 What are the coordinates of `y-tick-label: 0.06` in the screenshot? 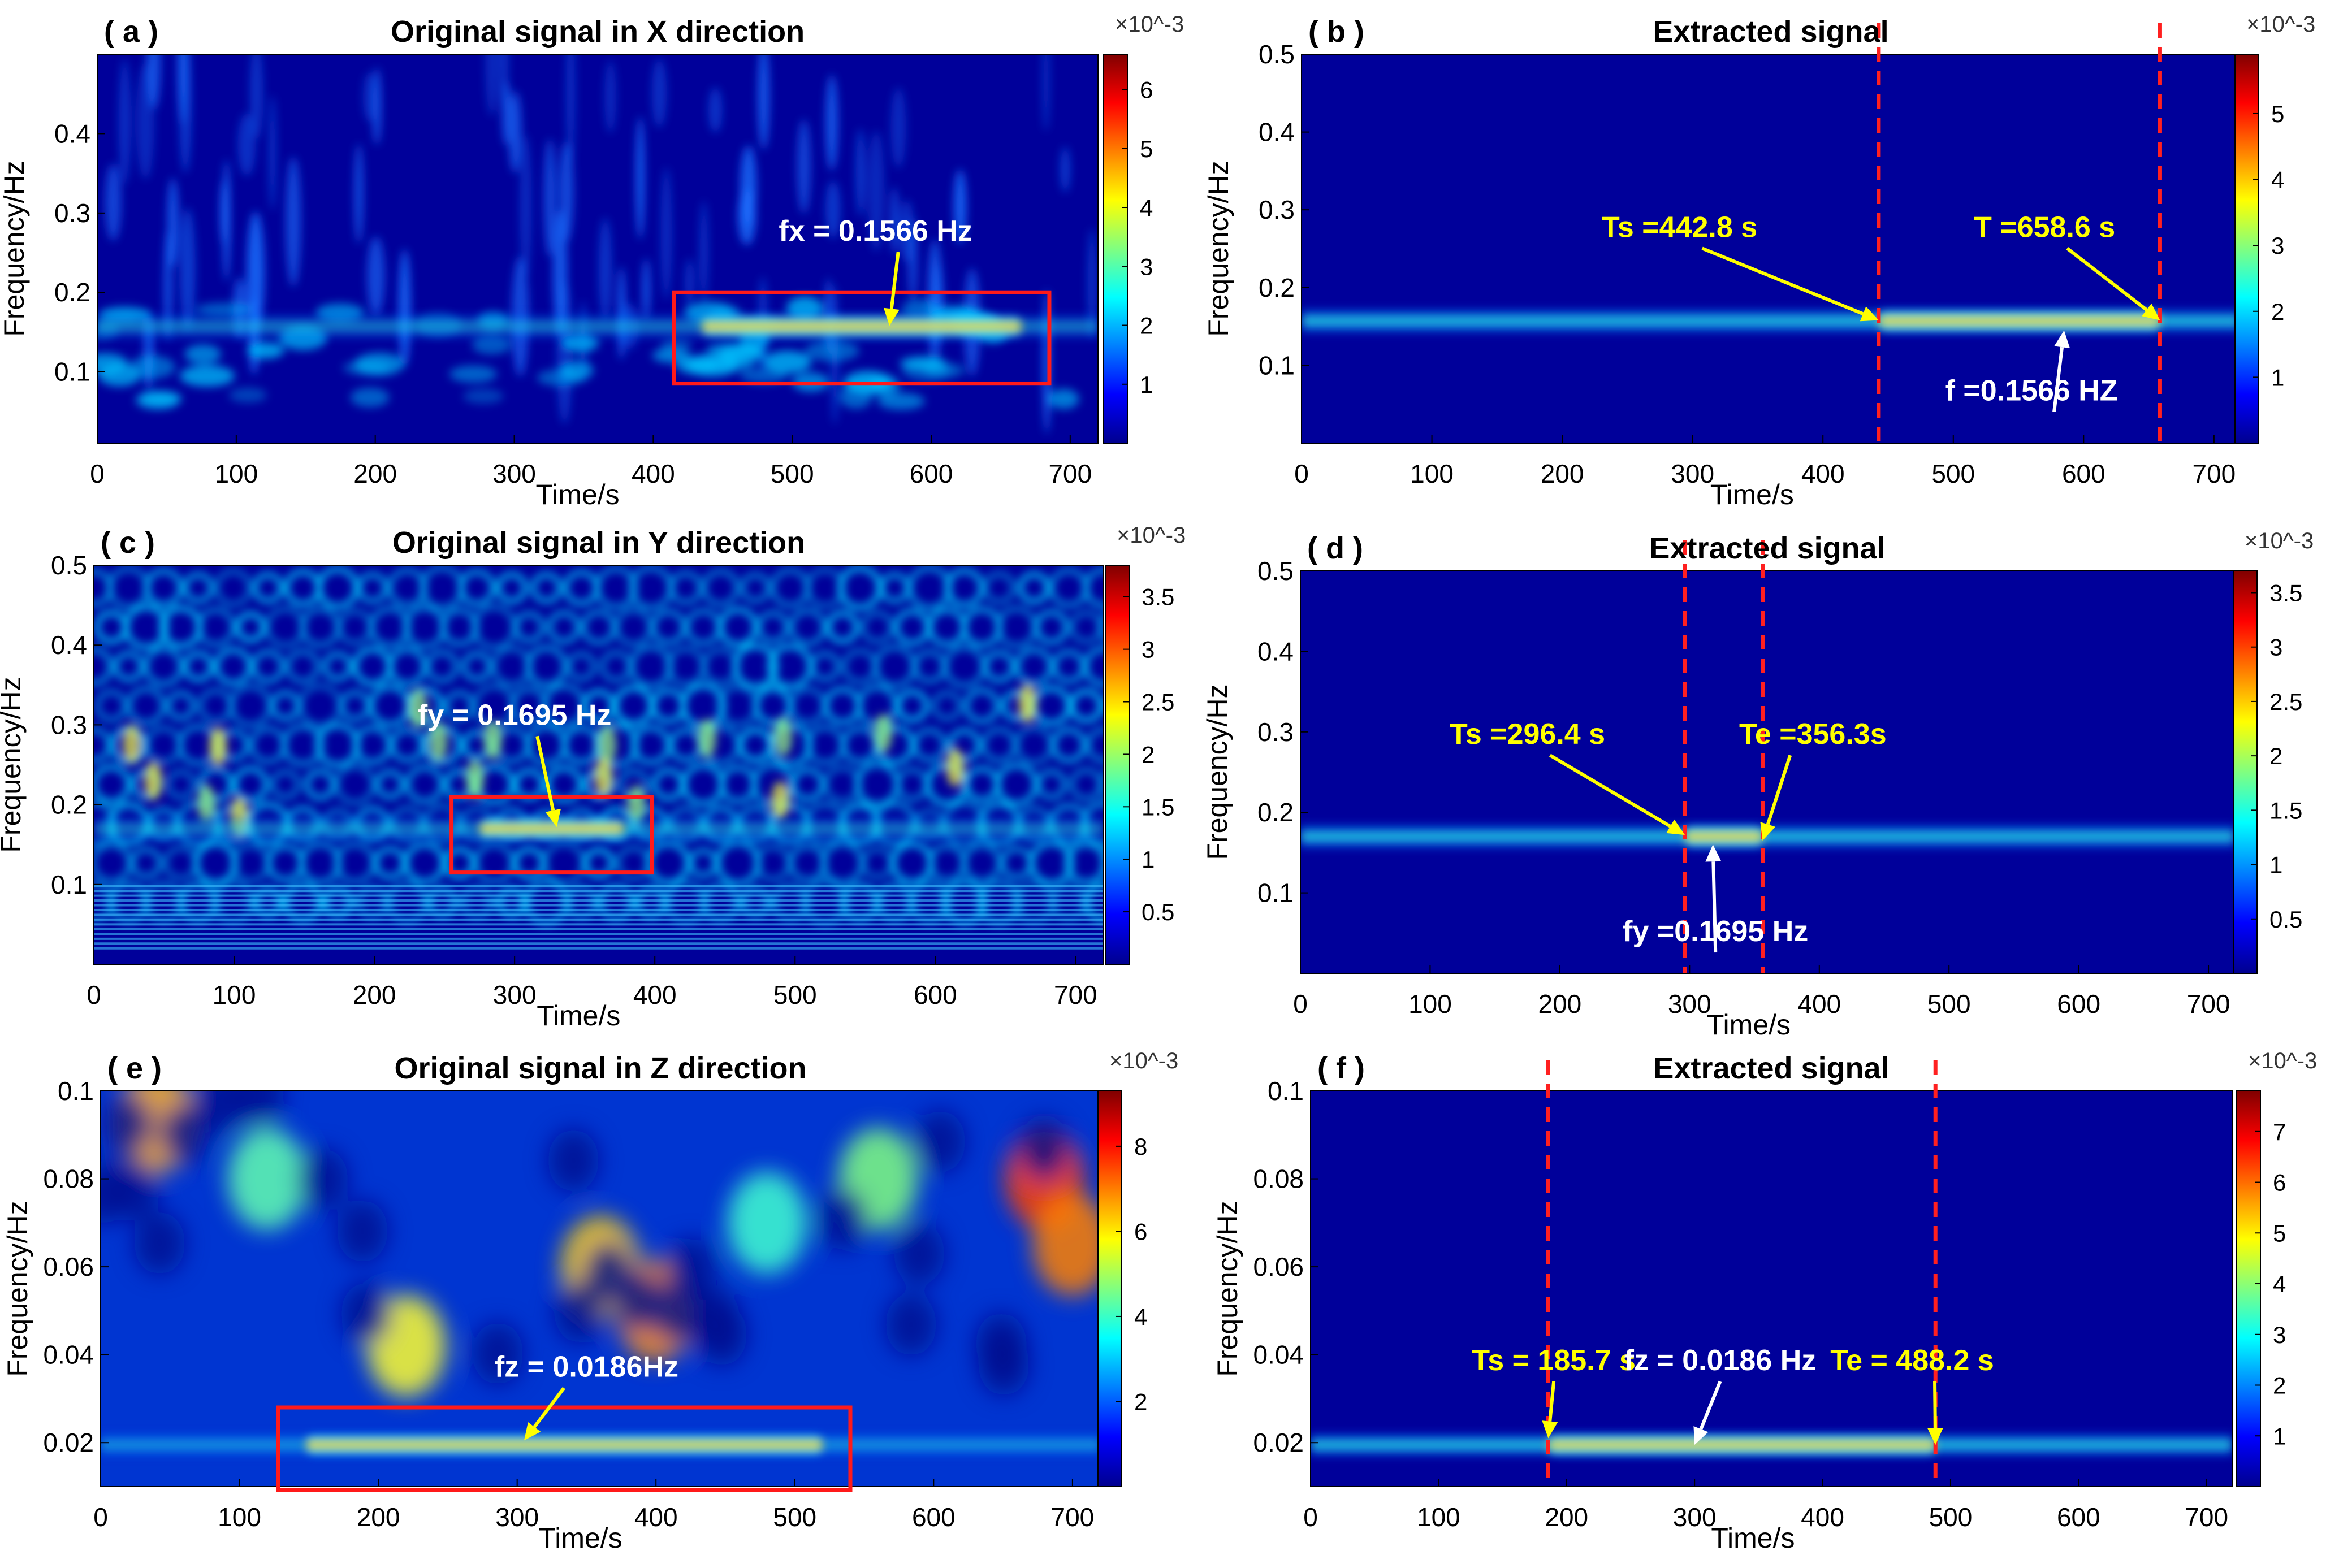 It's located at (68, 1266).